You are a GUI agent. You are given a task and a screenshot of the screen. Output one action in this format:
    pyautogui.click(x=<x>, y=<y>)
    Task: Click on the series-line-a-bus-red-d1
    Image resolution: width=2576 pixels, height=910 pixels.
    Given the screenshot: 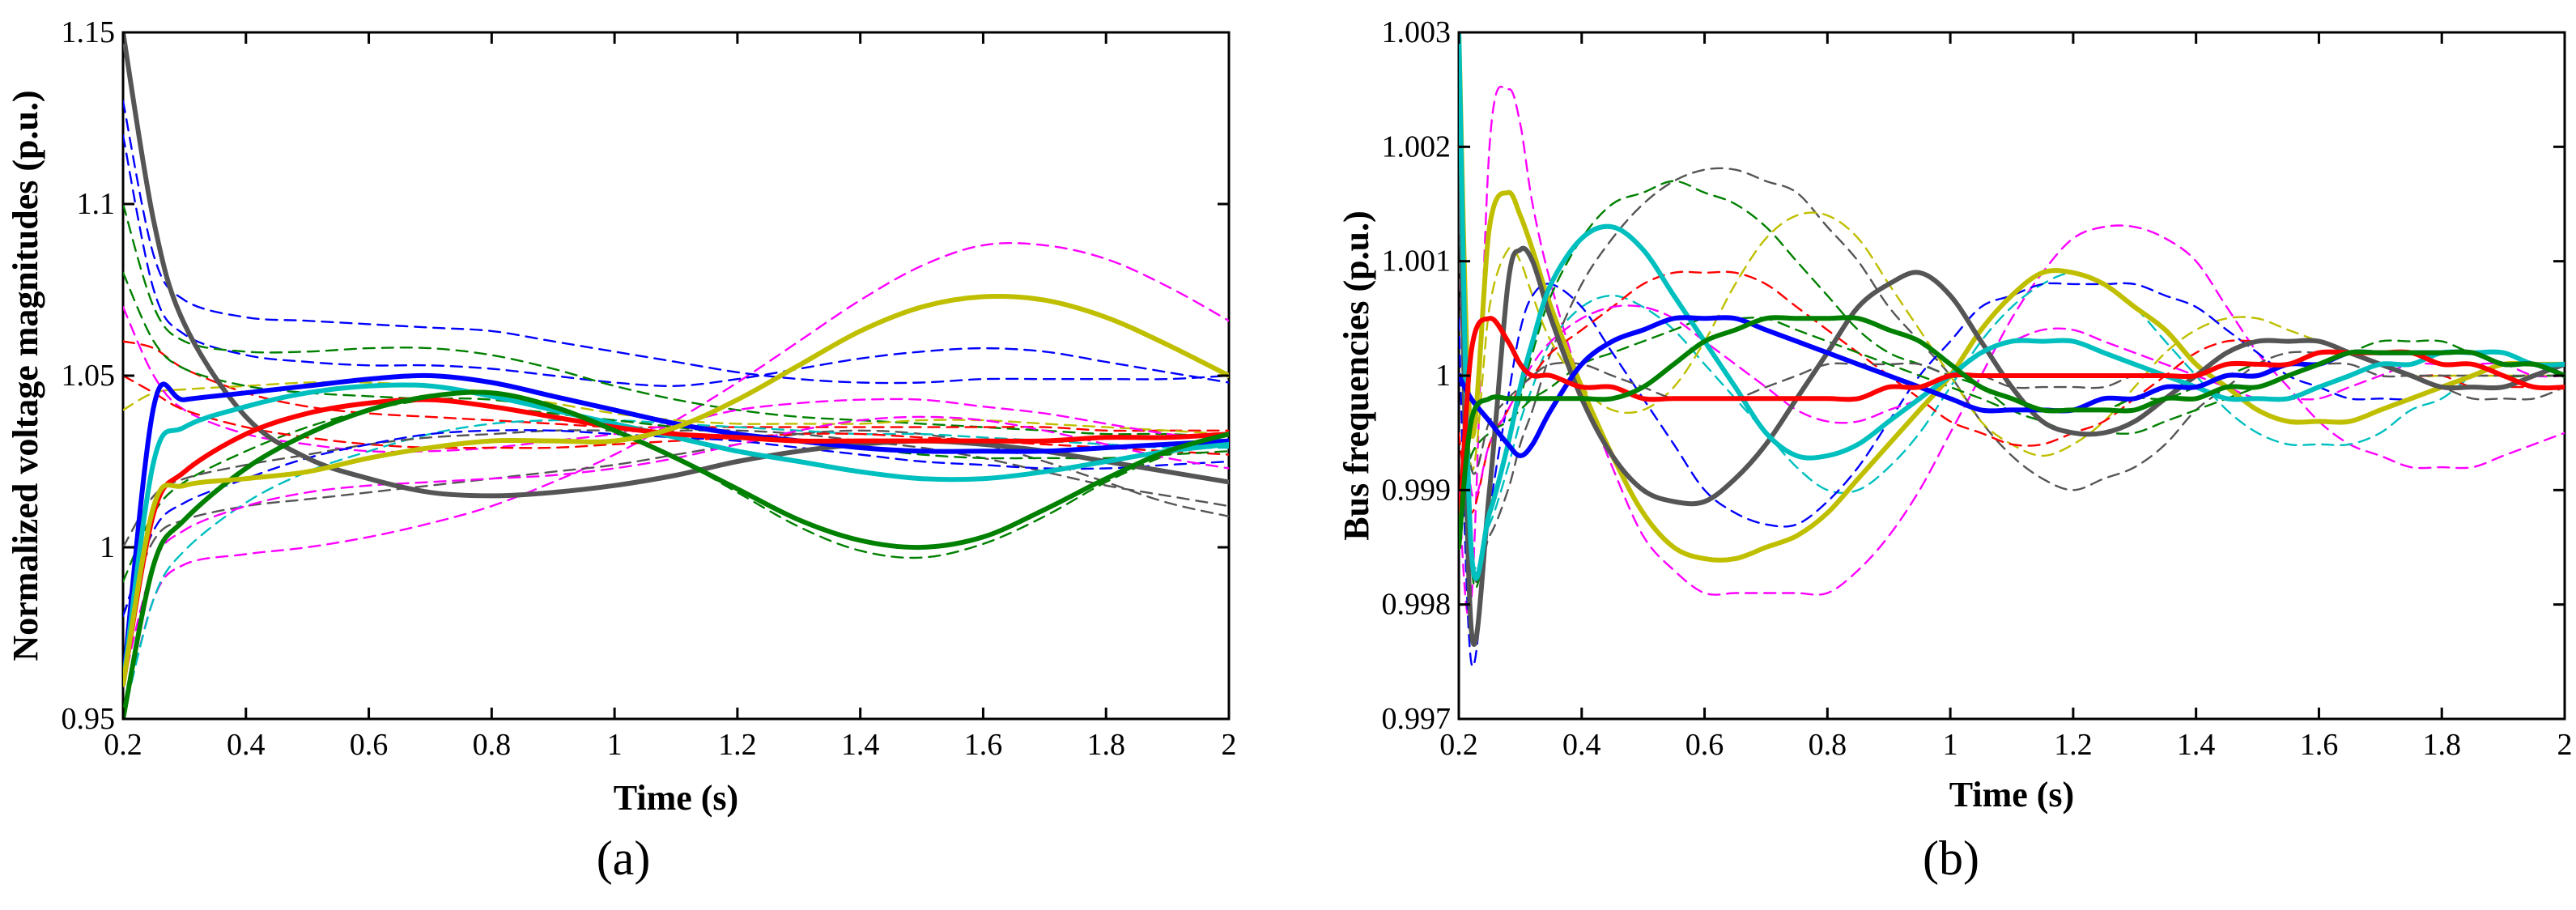 What is the action you would take?
    pyautogui.click(x=676, y=386)
    